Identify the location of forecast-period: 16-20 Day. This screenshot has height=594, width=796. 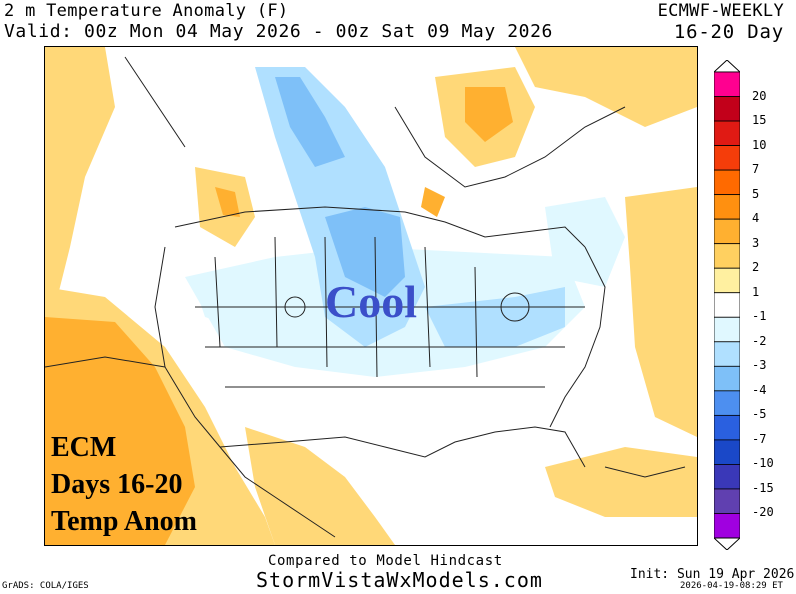
(728, 32).